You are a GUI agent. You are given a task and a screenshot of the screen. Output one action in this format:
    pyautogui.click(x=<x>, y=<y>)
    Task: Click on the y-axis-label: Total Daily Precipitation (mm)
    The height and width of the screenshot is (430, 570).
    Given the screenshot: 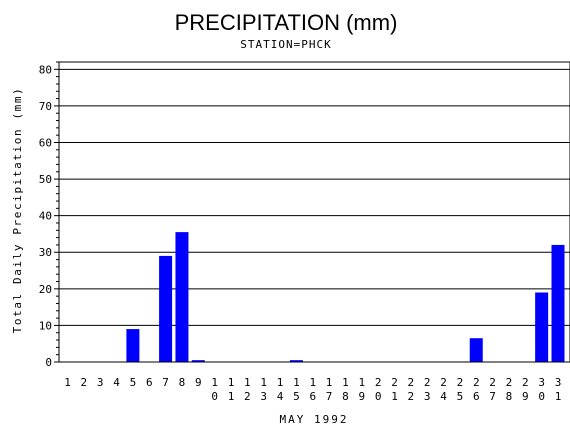 What is the action you would take?
    pyautogui.click(x=17, y=210)
    